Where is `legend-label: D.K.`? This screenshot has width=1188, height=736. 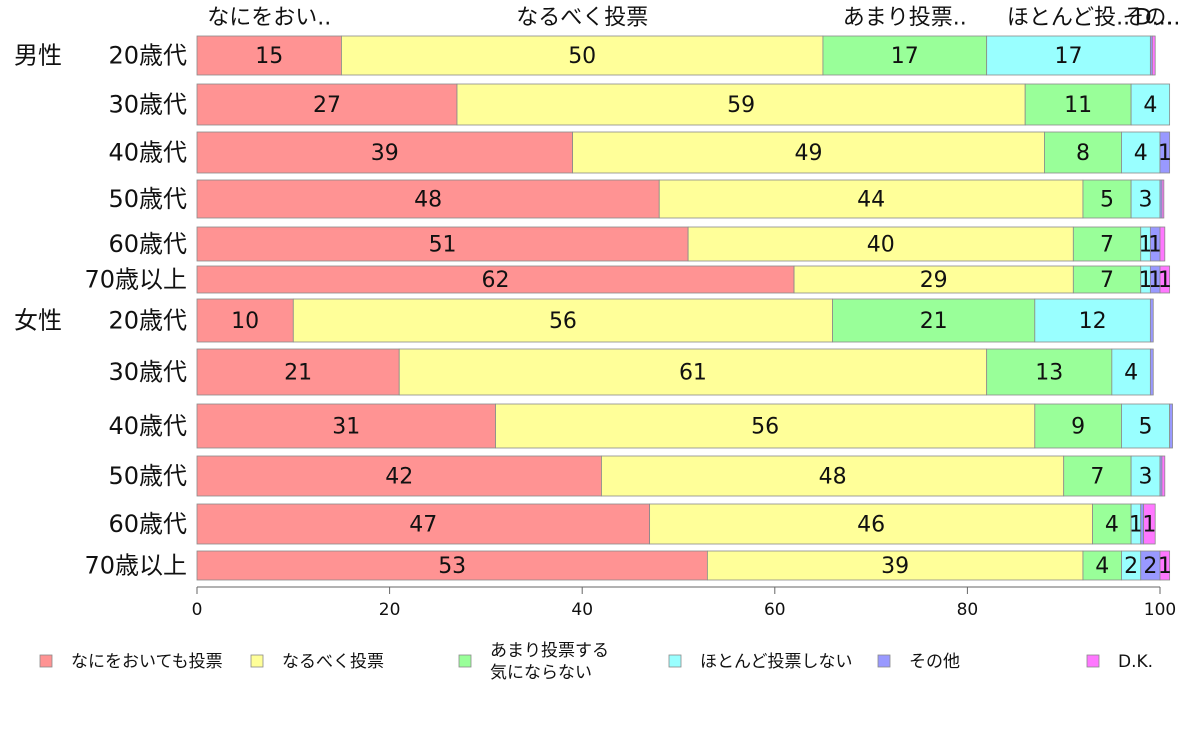
legend-label: D.K. is located at coordinates (1135, 662).